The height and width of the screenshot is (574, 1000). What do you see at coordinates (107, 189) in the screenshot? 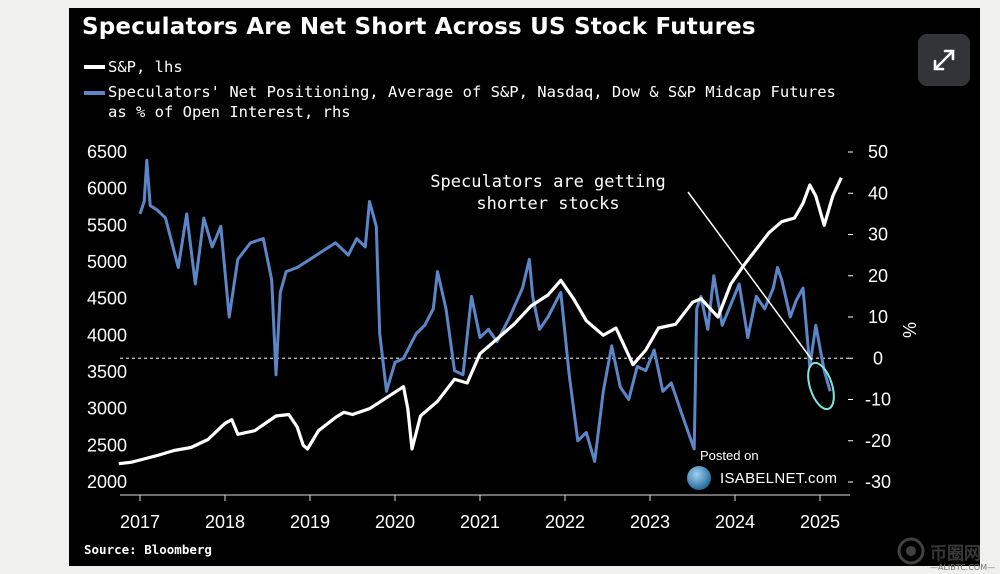
I see `left-tick-label-6000: 6000` at bounding box center [107, 189].